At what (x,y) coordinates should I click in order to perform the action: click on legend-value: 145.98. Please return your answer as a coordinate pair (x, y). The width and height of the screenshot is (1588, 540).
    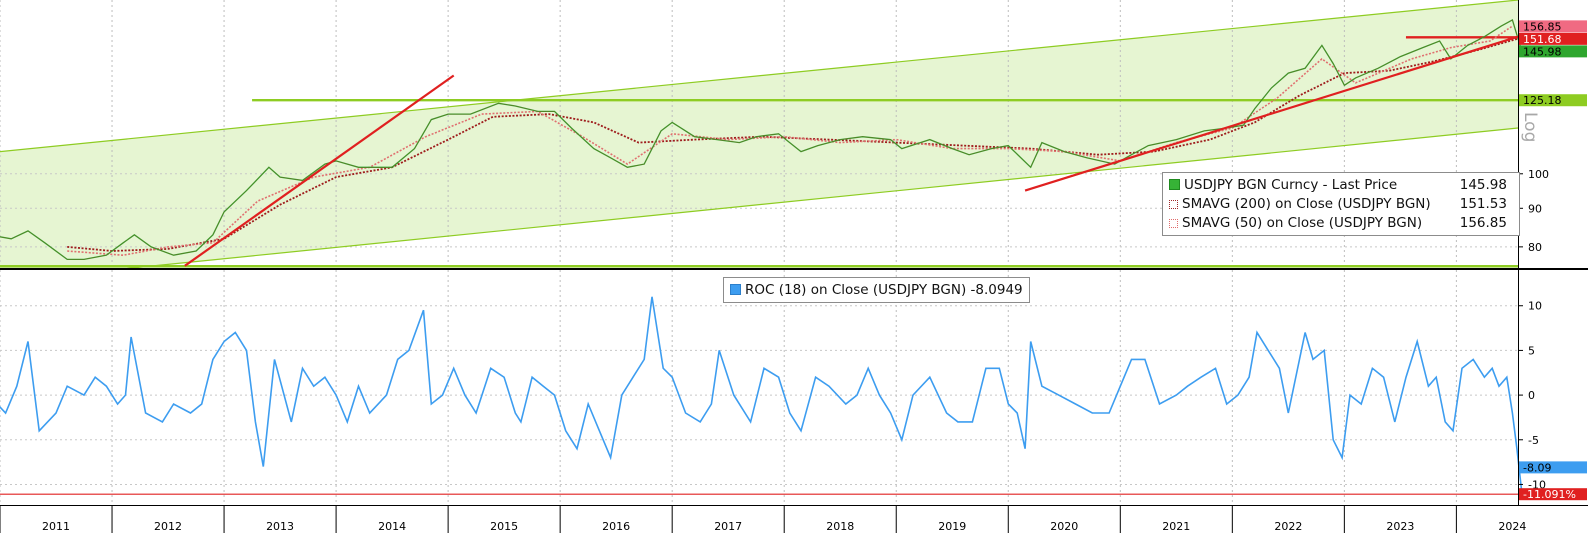
    Looking at the image, I should click on (1483, 185).